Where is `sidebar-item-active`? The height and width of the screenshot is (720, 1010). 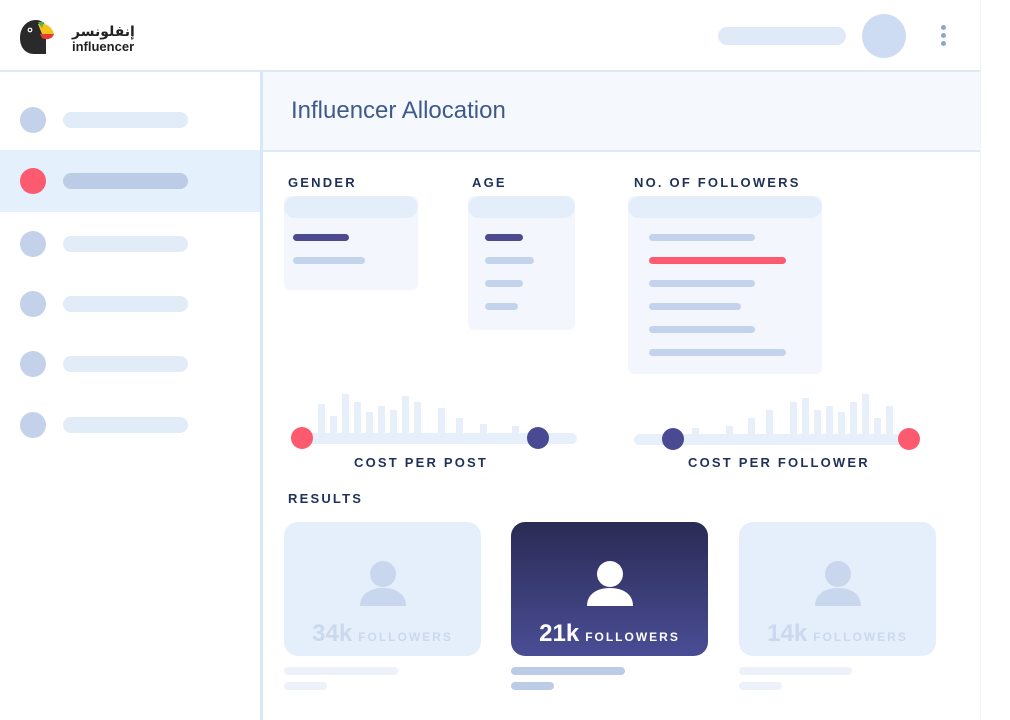
sidebar-item-active is located at coordinates (130, 181).